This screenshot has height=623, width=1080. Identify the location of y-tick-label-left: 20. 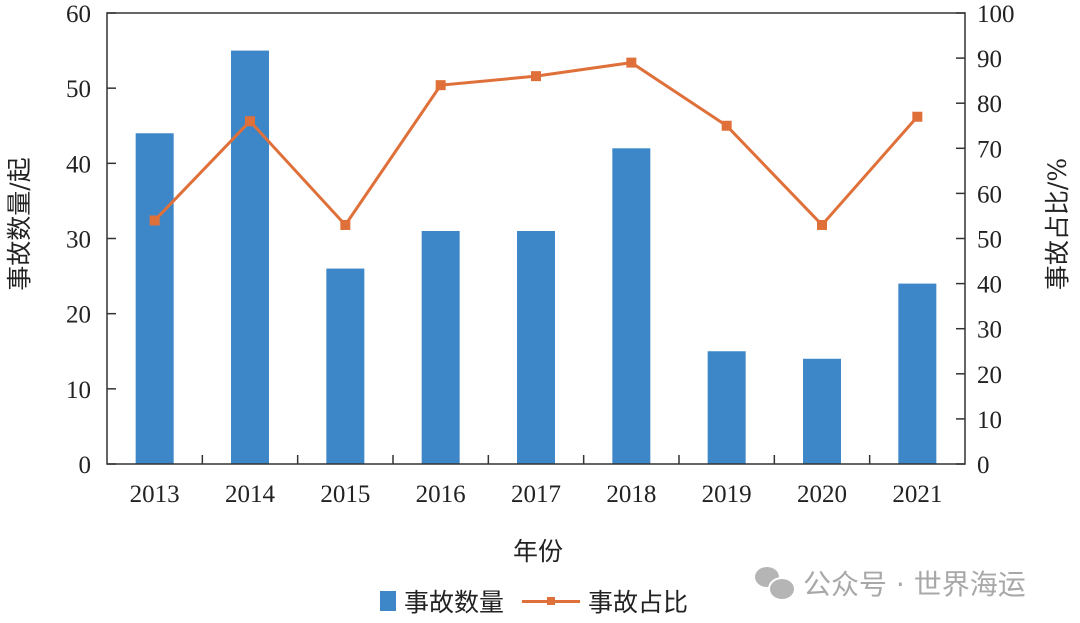
(78, 315).